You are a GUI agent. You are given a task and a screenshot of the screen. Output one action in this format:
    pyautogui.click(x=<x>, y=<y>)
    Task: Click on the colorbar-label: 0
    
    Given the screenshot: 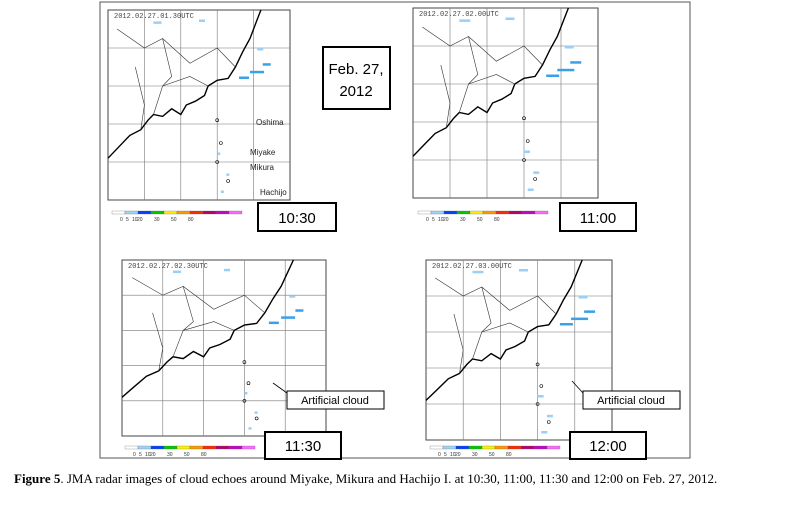 What is the action you would take?
    pyautogui.click(x=439, y=455)
    